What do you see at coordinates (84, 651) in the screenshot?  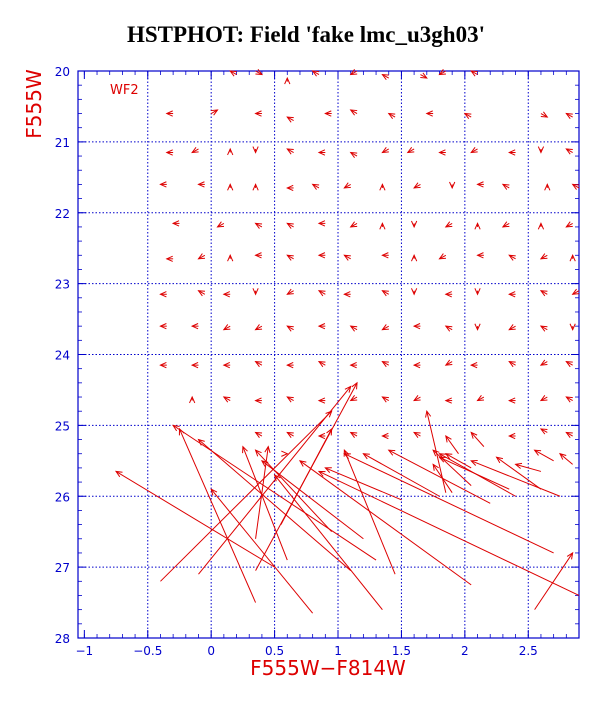 I see `x-tick-label: −1` at bounding box center [84, 651].